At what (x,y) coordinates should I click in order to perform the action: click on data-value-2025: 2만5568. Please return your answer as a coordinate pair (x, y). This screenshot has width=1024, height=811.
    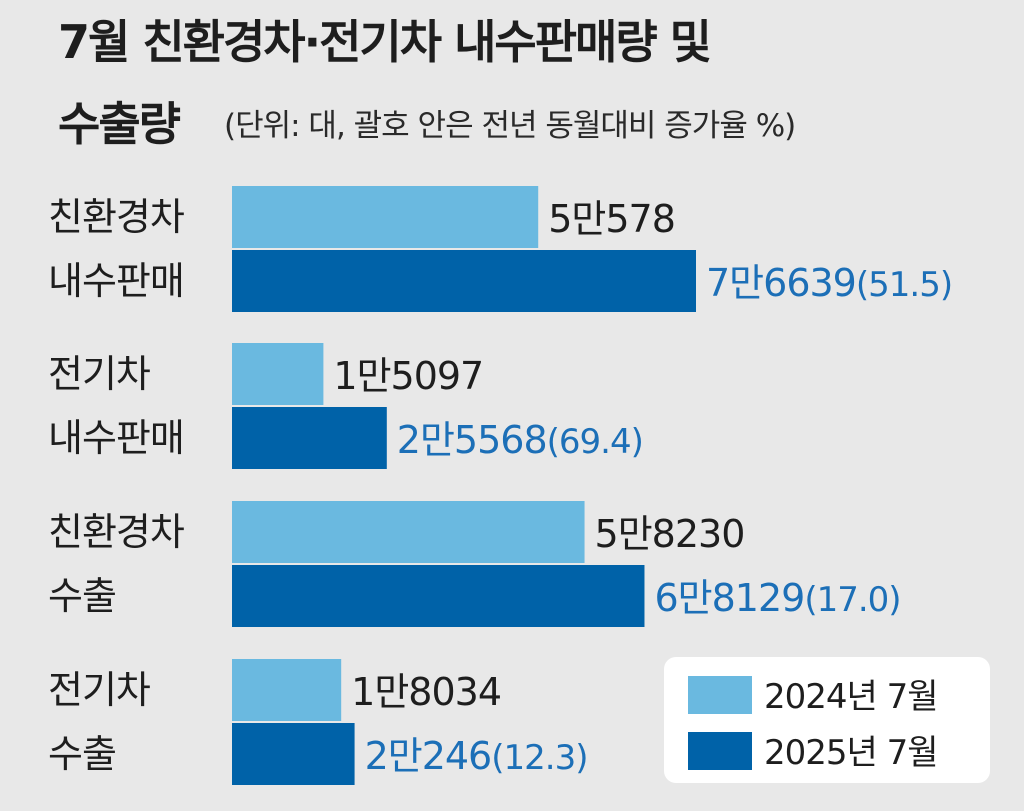
    Looking at the image, I should click on (472, 440).